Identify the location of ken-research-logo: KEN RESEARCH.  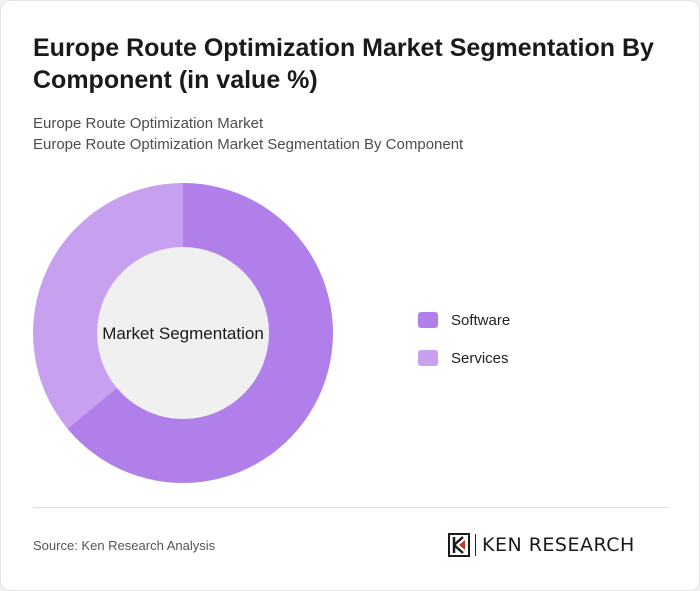
(541, 545).